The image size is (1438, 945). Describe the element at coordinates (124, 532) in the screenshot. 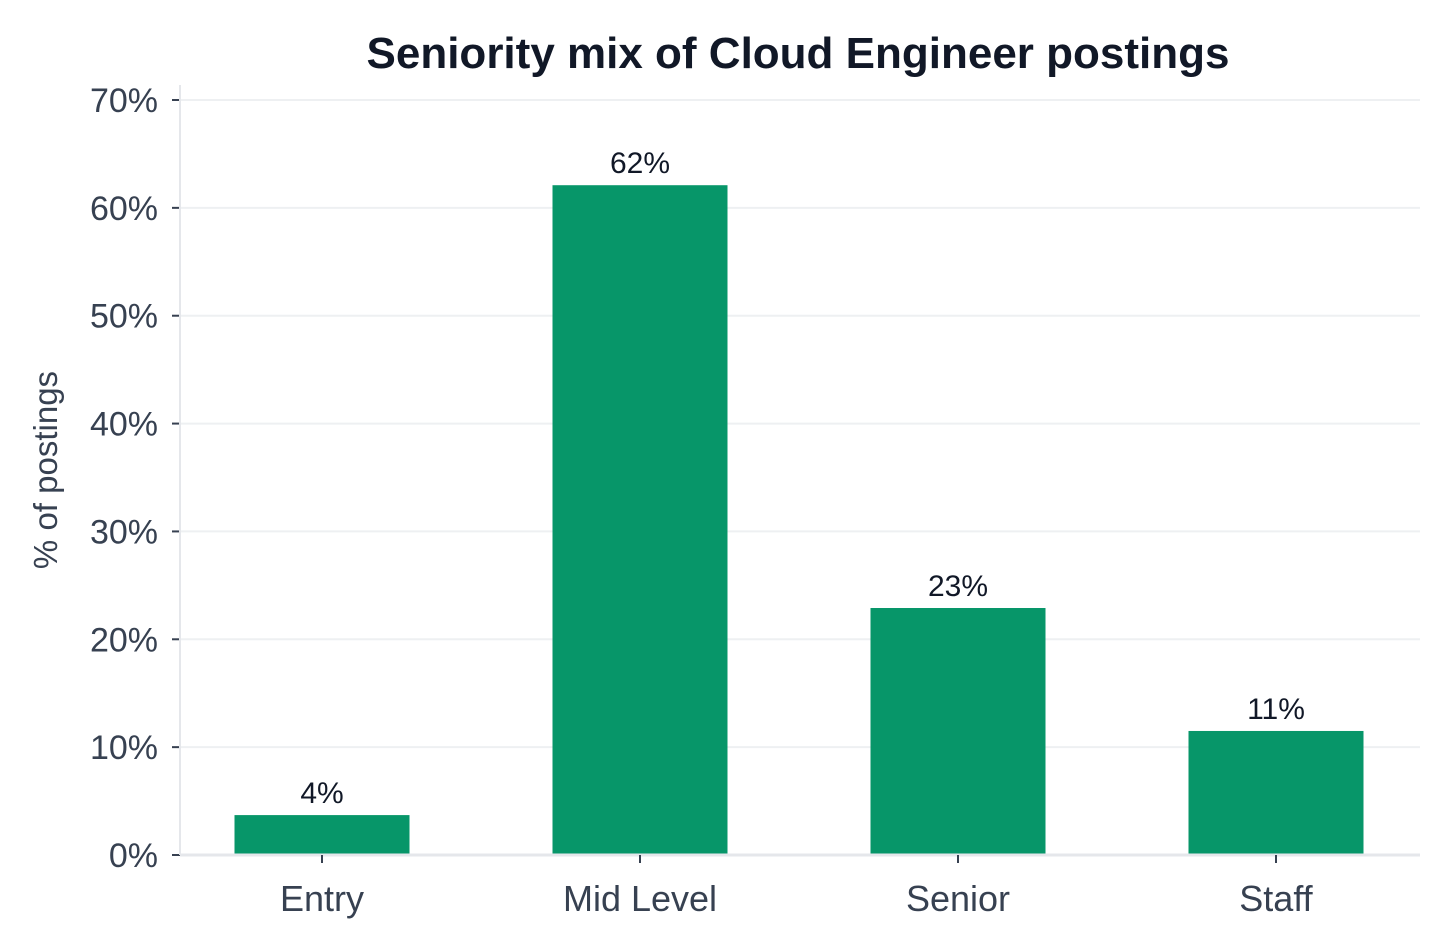

I see `y-tick-label: 30%` at that location.